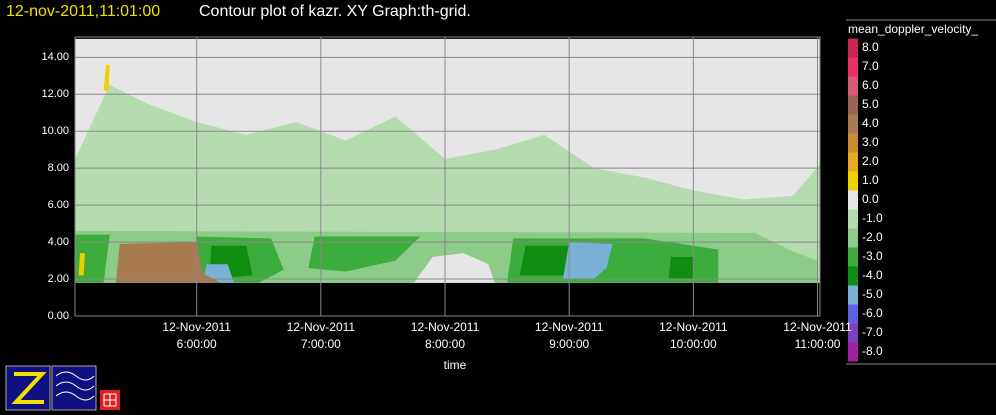 The width and height of the screenshot is (996, 415). Describe the element at coordinates (55, 57) in the screenshot. I see `y-tick-label: 14.00` at that location.